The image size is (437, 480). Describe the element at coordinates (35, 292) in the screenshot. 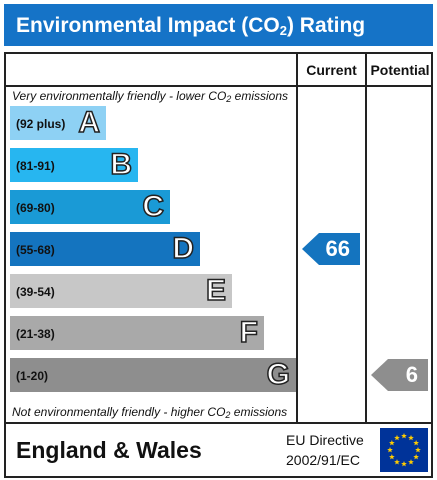

I see `band-range: (39-54)` at that location.